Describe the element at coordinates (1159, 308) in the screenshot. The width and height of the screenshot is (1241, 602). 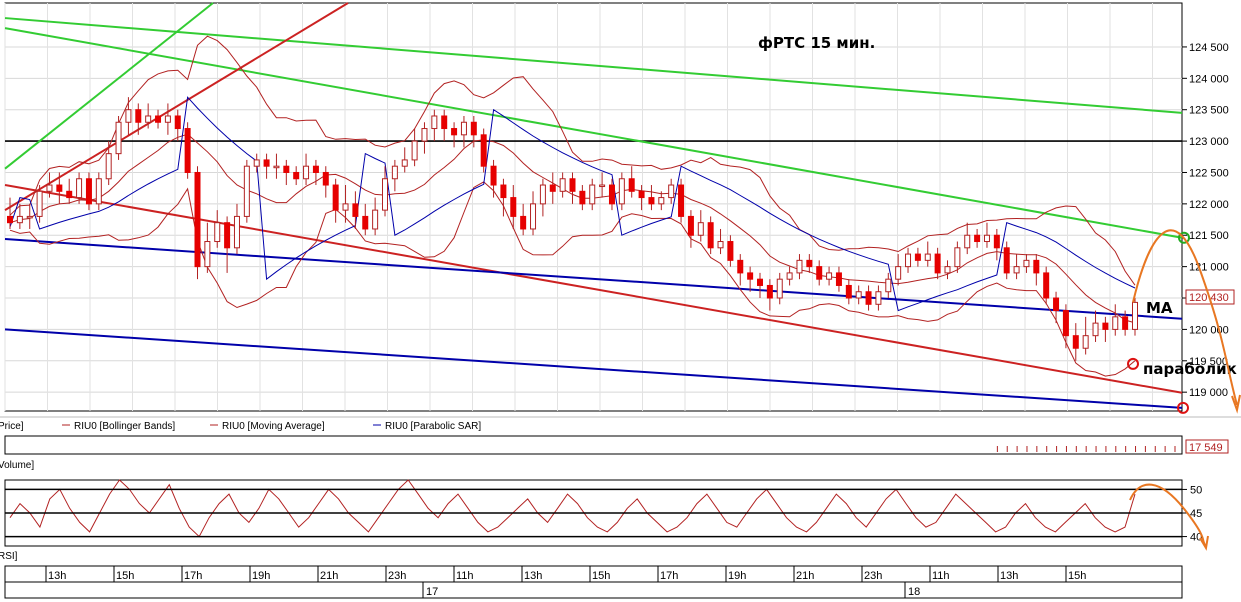
I see `ma-annotation: MA` at that location.